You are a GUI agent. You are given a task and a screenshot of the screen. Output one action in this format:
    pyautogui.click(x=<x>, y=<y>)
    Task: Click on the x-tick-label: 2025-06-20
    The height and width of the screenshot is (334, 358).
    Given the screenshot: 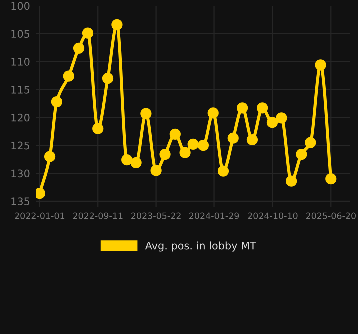 What is the action you would take?
    pyautogui.click(x=331, y=216)
    